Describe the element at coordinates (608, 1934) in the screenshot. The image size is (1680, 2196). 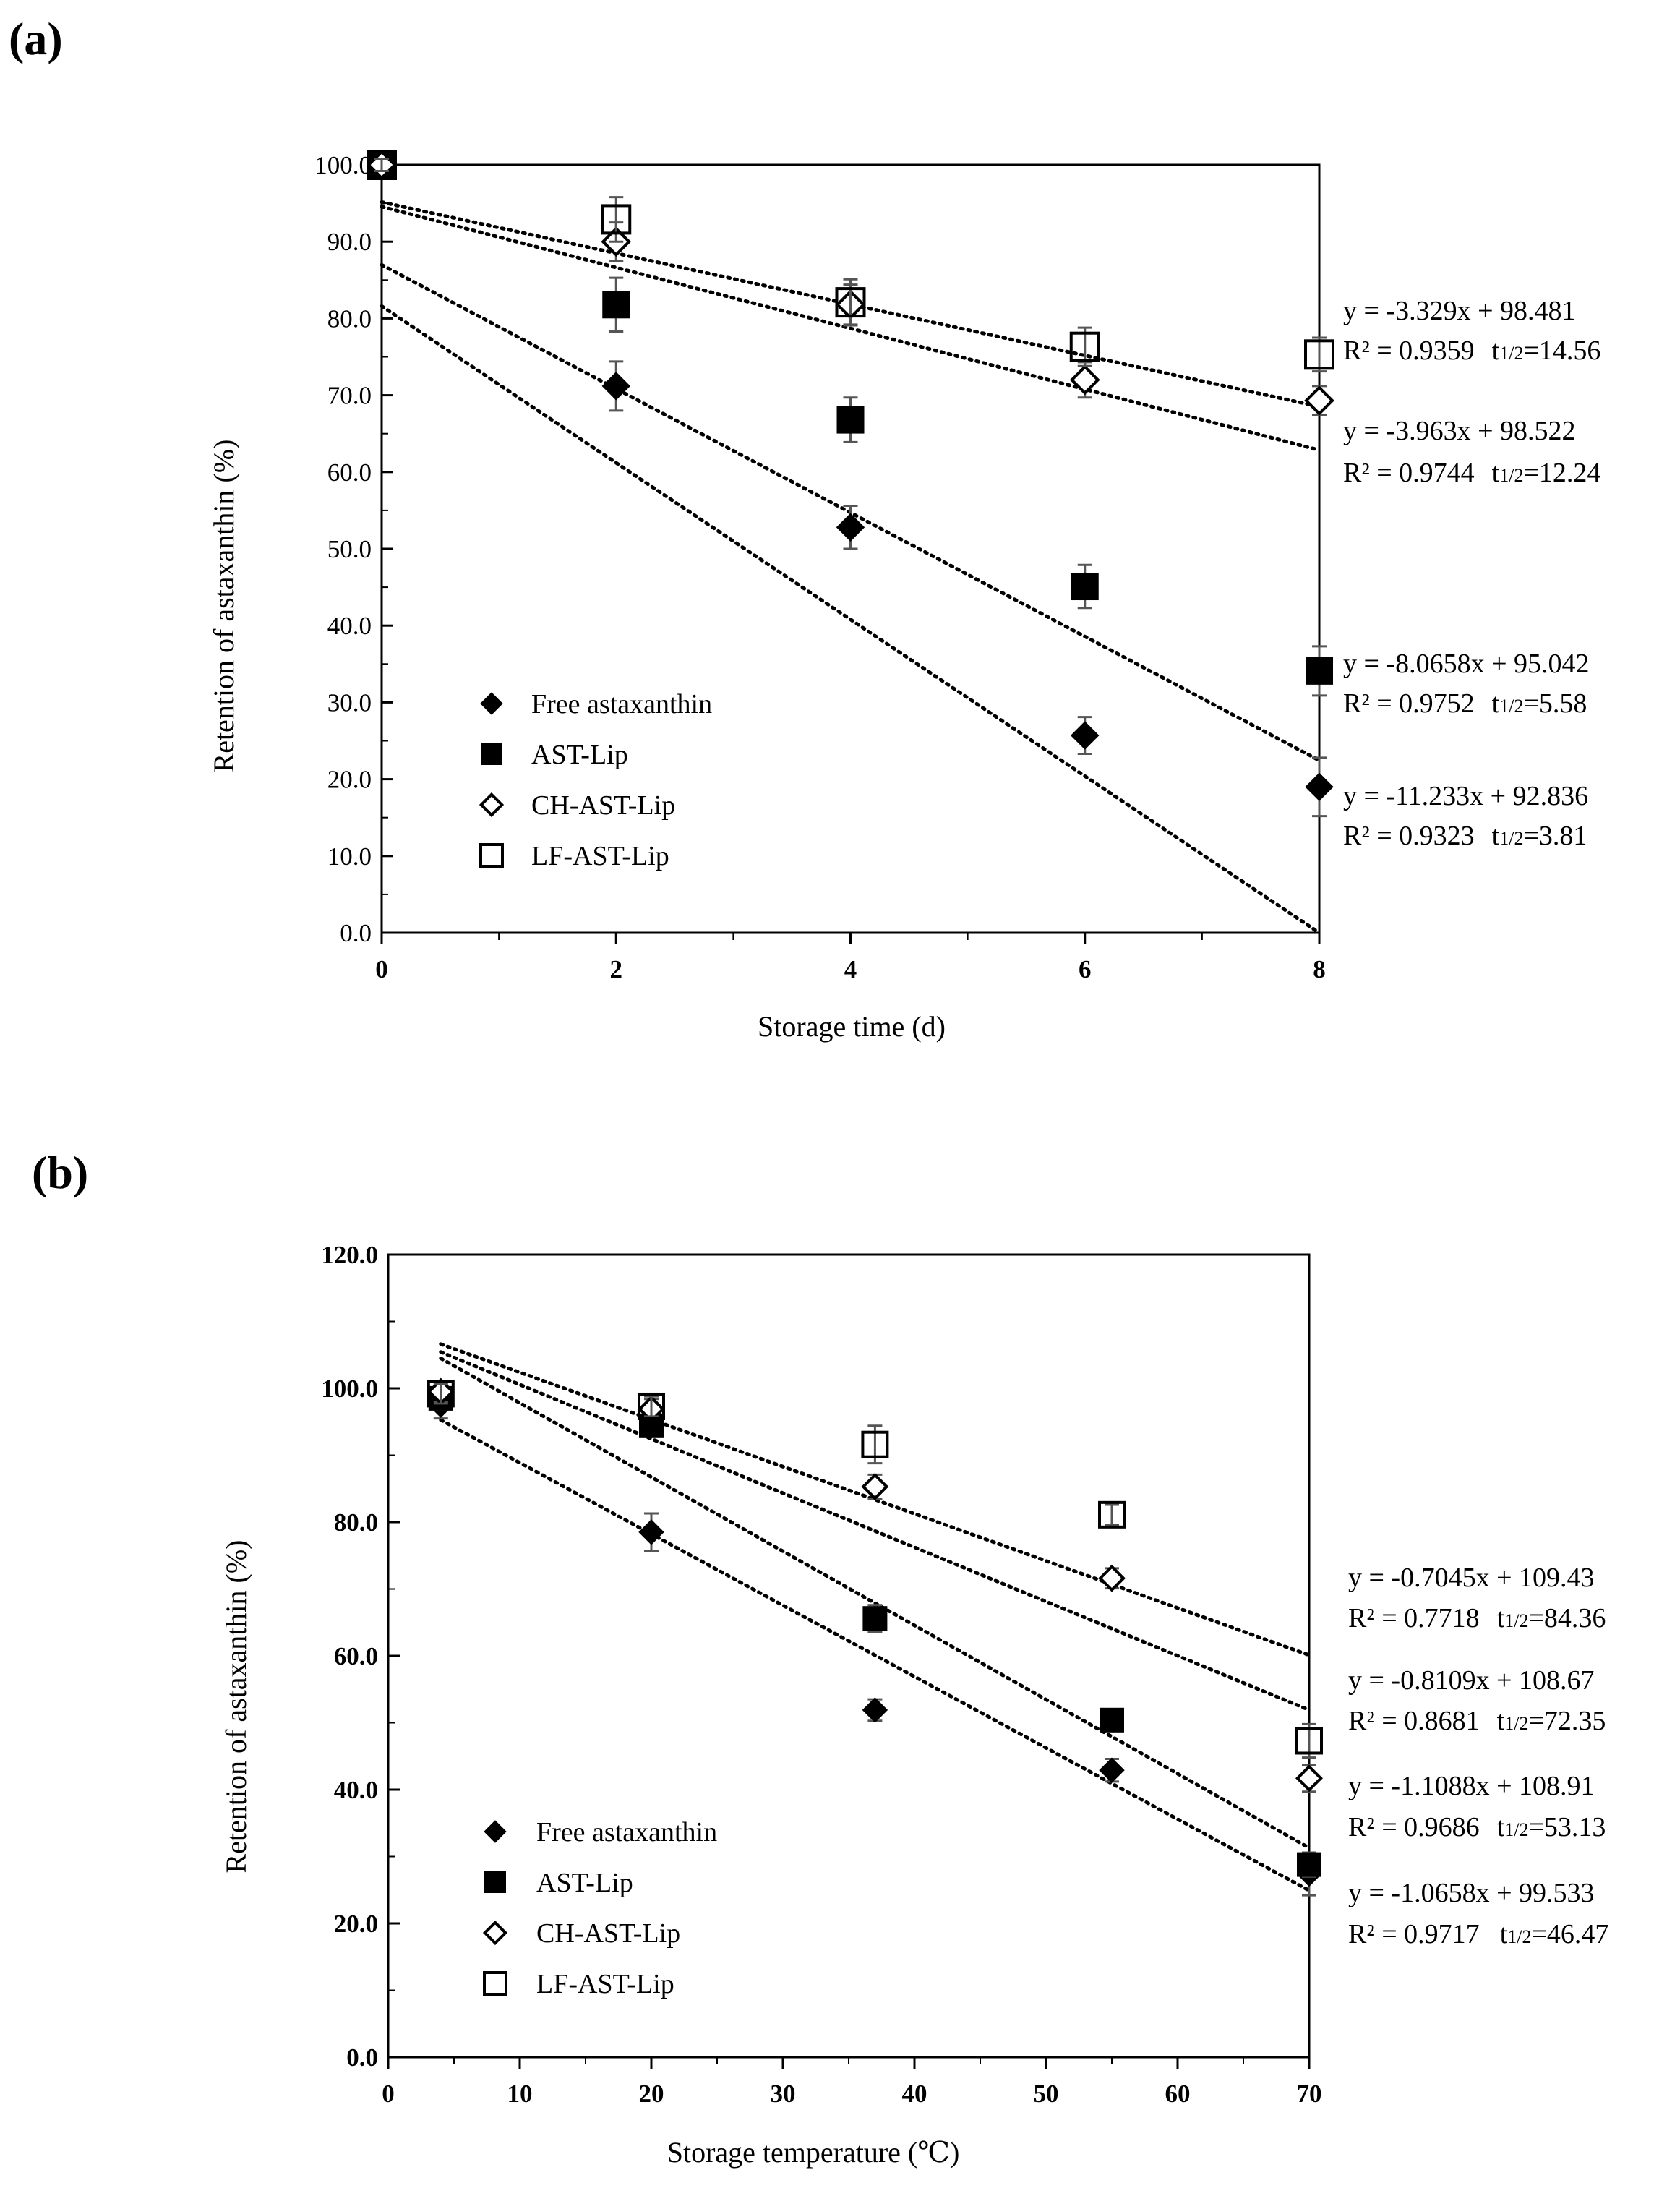
I see `legend-label-ch-ast-lip: CH-AST-Lip` at that location.